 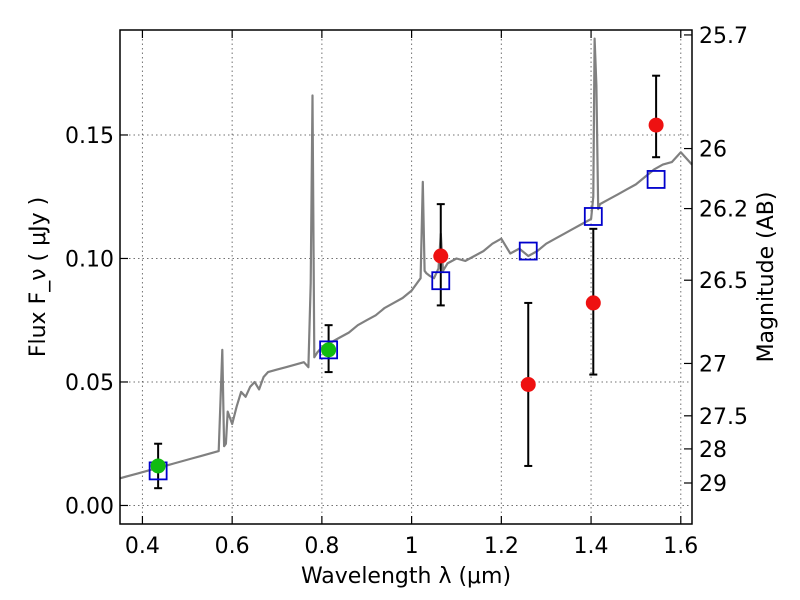 I want to click on y-tick-label: 0.10, so click(x=89, y=259).